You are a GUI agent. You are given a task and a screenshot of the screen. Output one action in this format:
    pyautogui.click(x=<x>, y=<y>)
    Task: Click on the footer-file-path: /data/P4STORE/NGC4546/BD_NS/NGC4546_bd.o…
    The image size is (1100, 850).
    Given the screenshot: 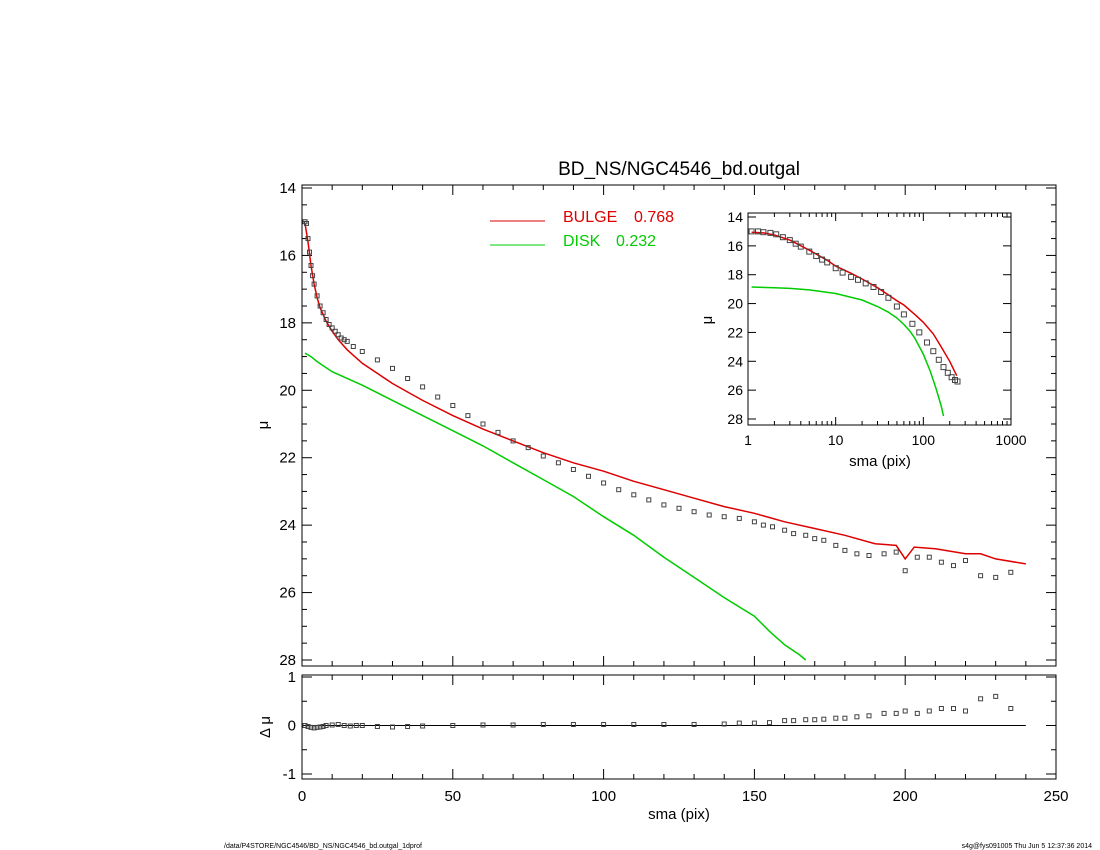 What is the action you would take?
    pyautogui.click(x=323, y=846)
    